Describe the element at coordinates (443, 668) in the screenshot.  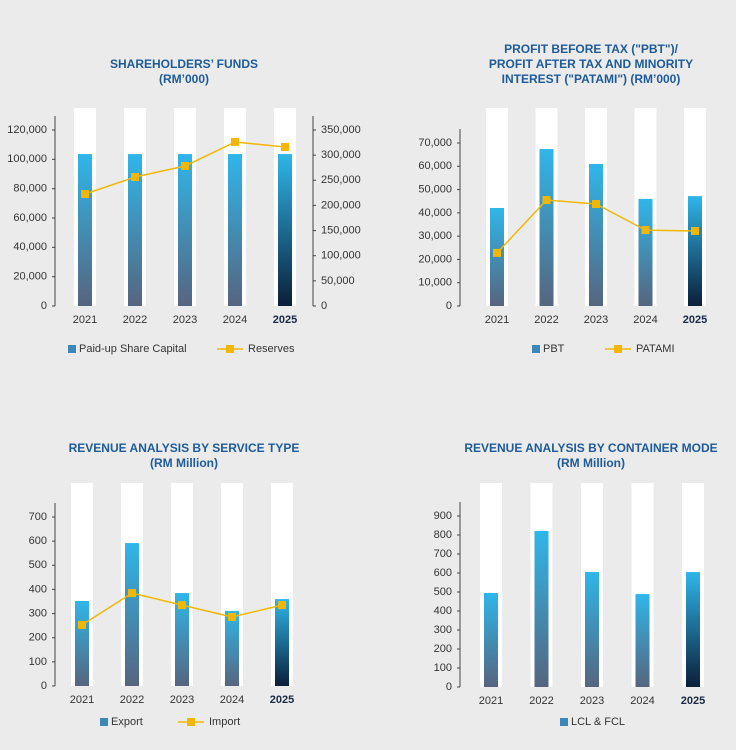
I see `y-tick-label: 100` at that location.